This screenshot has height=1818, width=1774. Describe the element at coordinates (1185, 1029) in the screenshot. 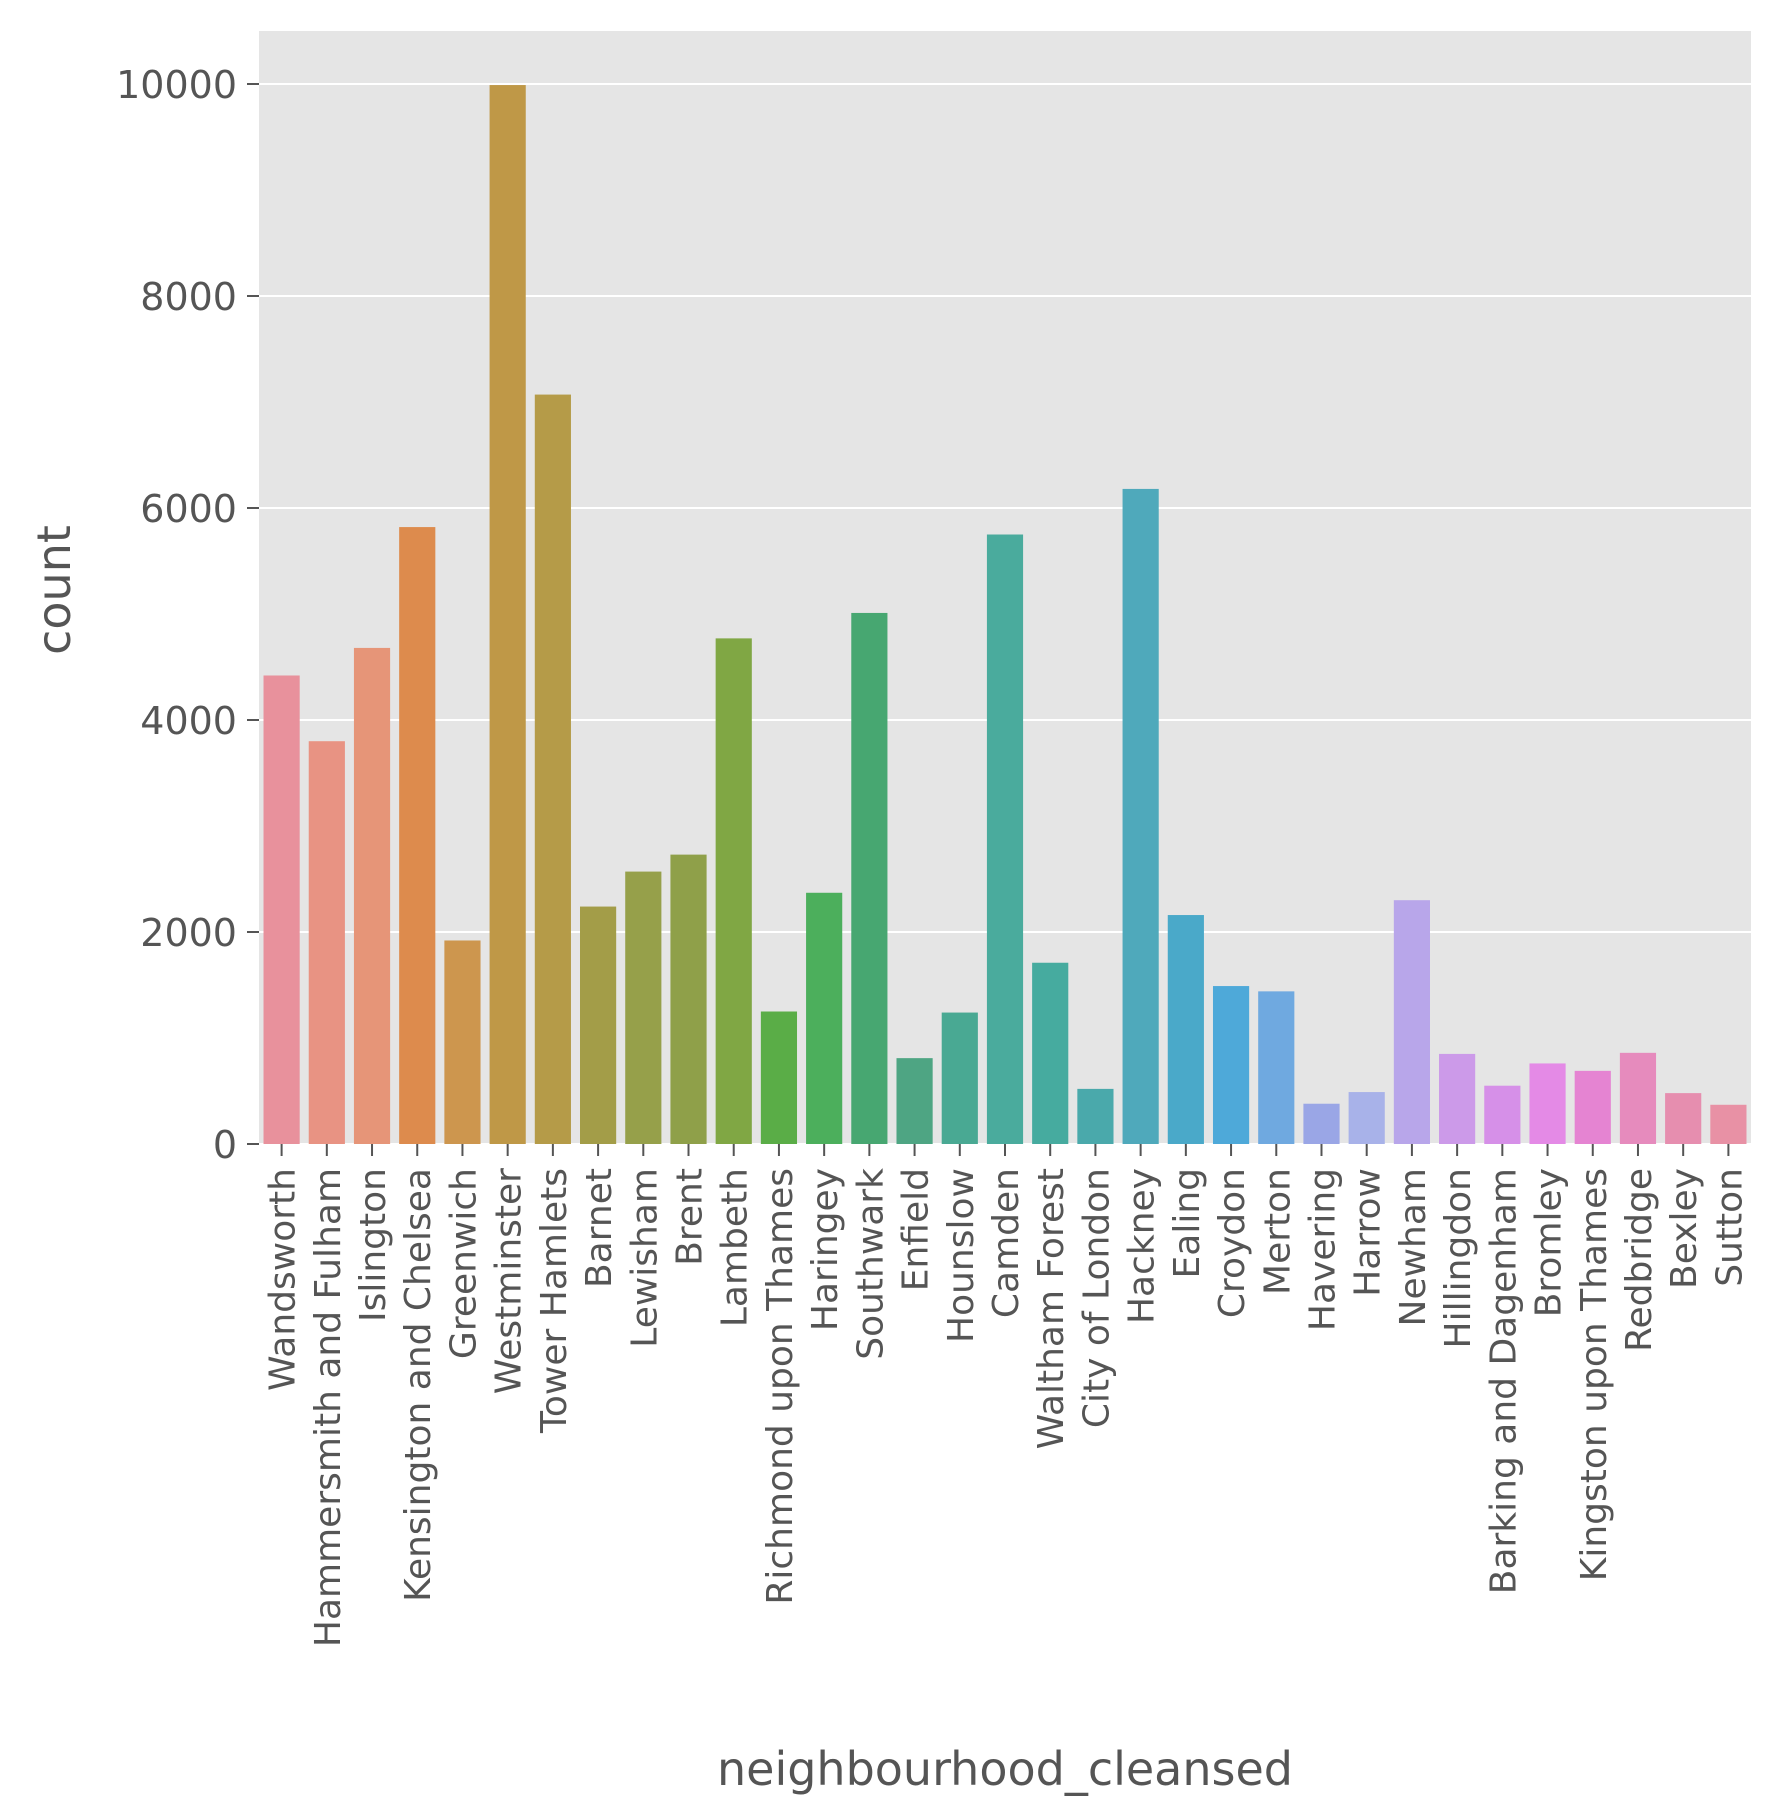

I see `bar-ealing` at that location.